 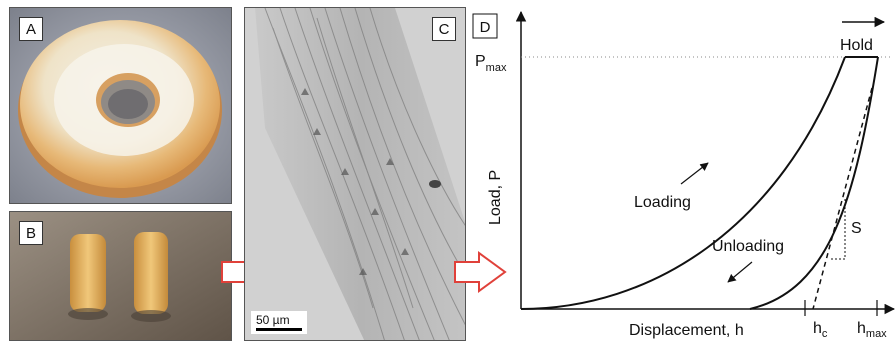 I want to click on panel-b-label: B, so click(x=31, y=233).